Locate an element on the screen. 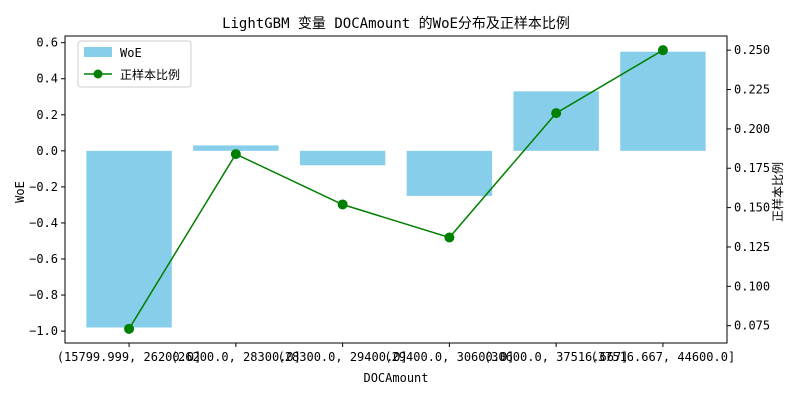  x-tick-label: (37516.667, 44600.0] is located at coordinates (663, 357).